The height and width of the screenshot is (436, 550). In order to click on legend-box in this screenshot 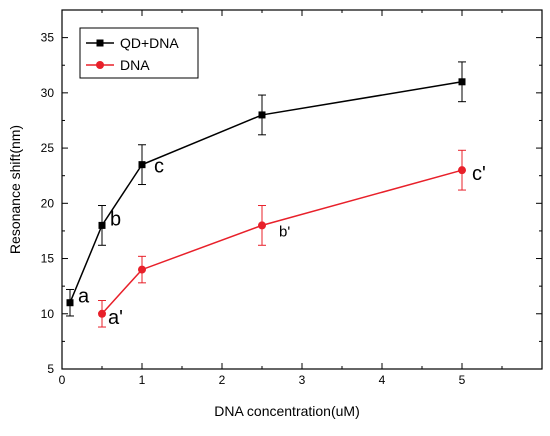, I will do `click(139, 53)`.